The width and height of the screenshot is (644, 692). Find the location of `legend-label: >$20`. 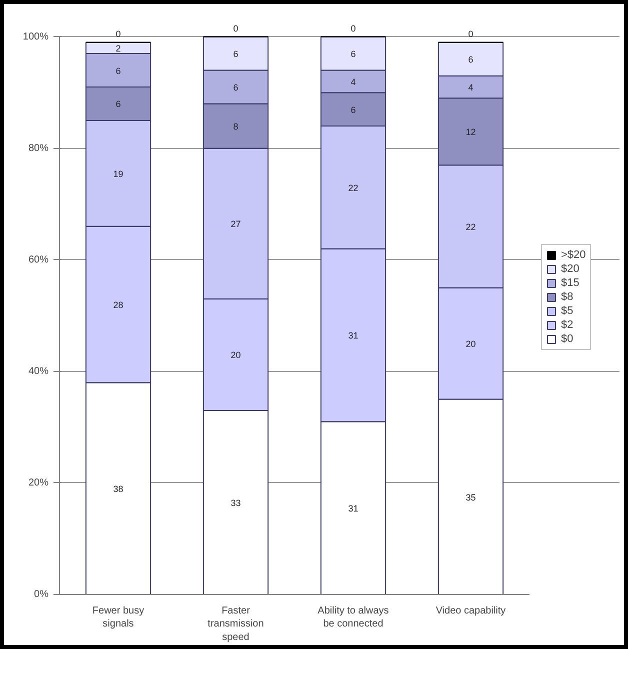

legend-label: >$20 is located at coordinates (573, 255).